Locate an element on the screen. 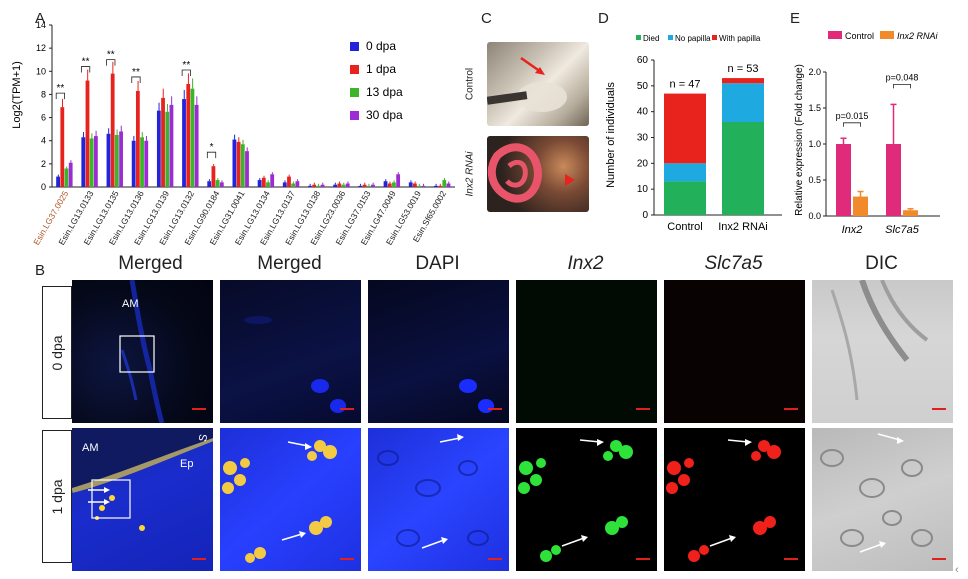 The image size is (968, 579). back-arrow-icon: ‹ is located at coordinates (957, 570).